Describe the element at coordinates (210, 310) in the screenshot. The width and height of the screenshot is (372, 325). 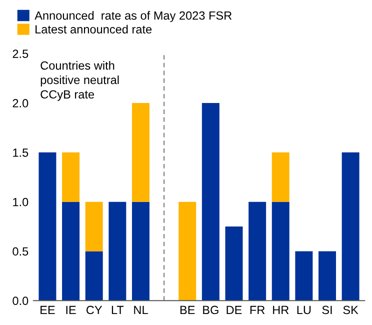
I see `x-tick-label: BG` at that location.